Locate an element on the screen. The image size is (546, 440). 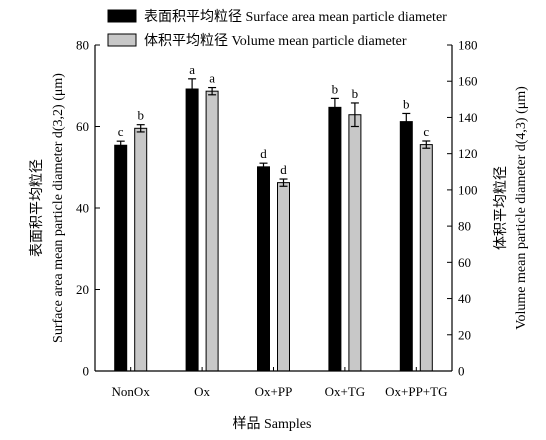
x-tick-label: Ox+TG is located at coordinates (345, 391).